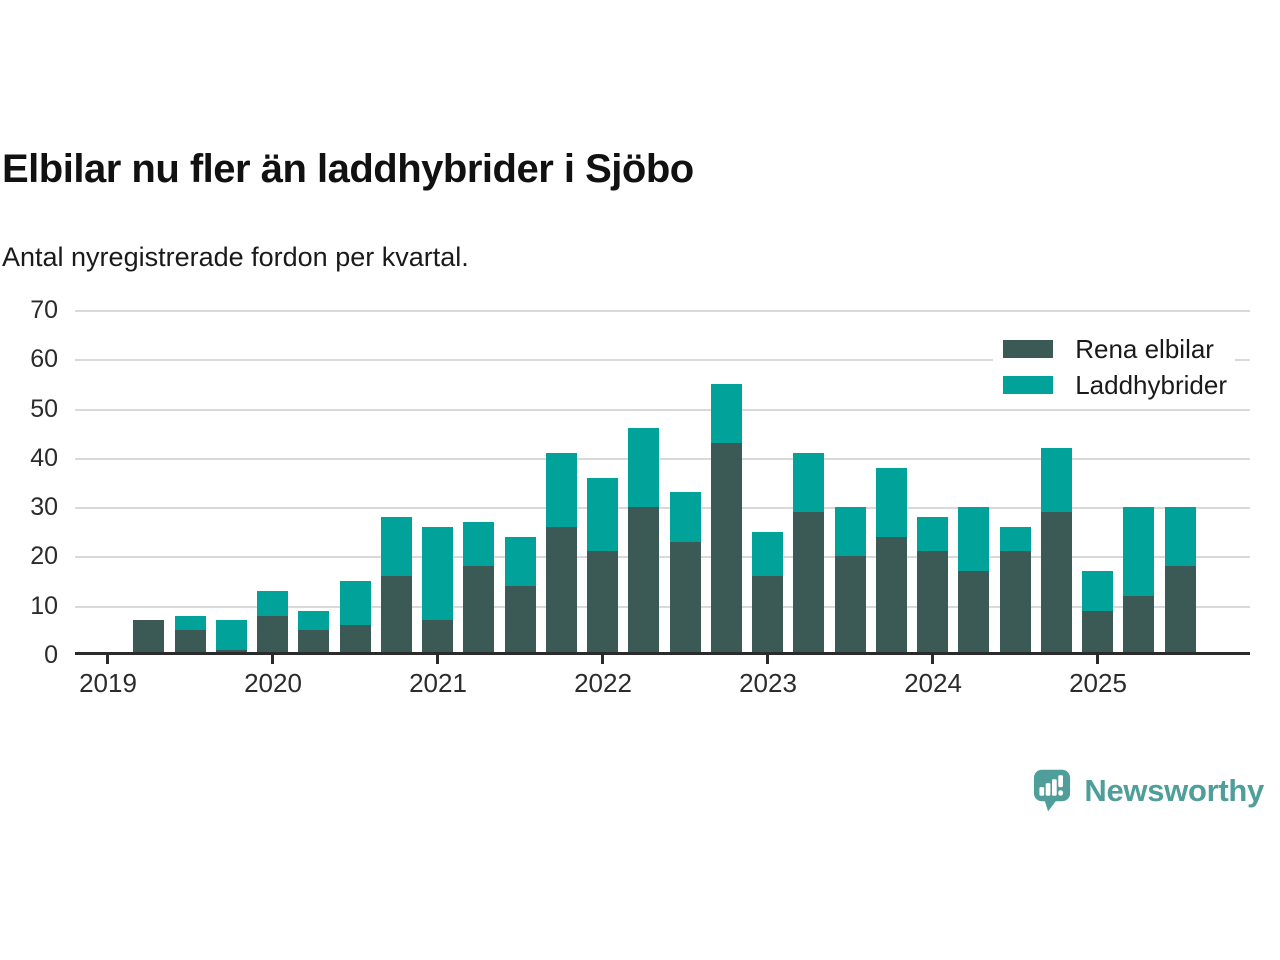 The image size is (1280, 960). I want to click on bar-2019-q4, so click(231, 637).